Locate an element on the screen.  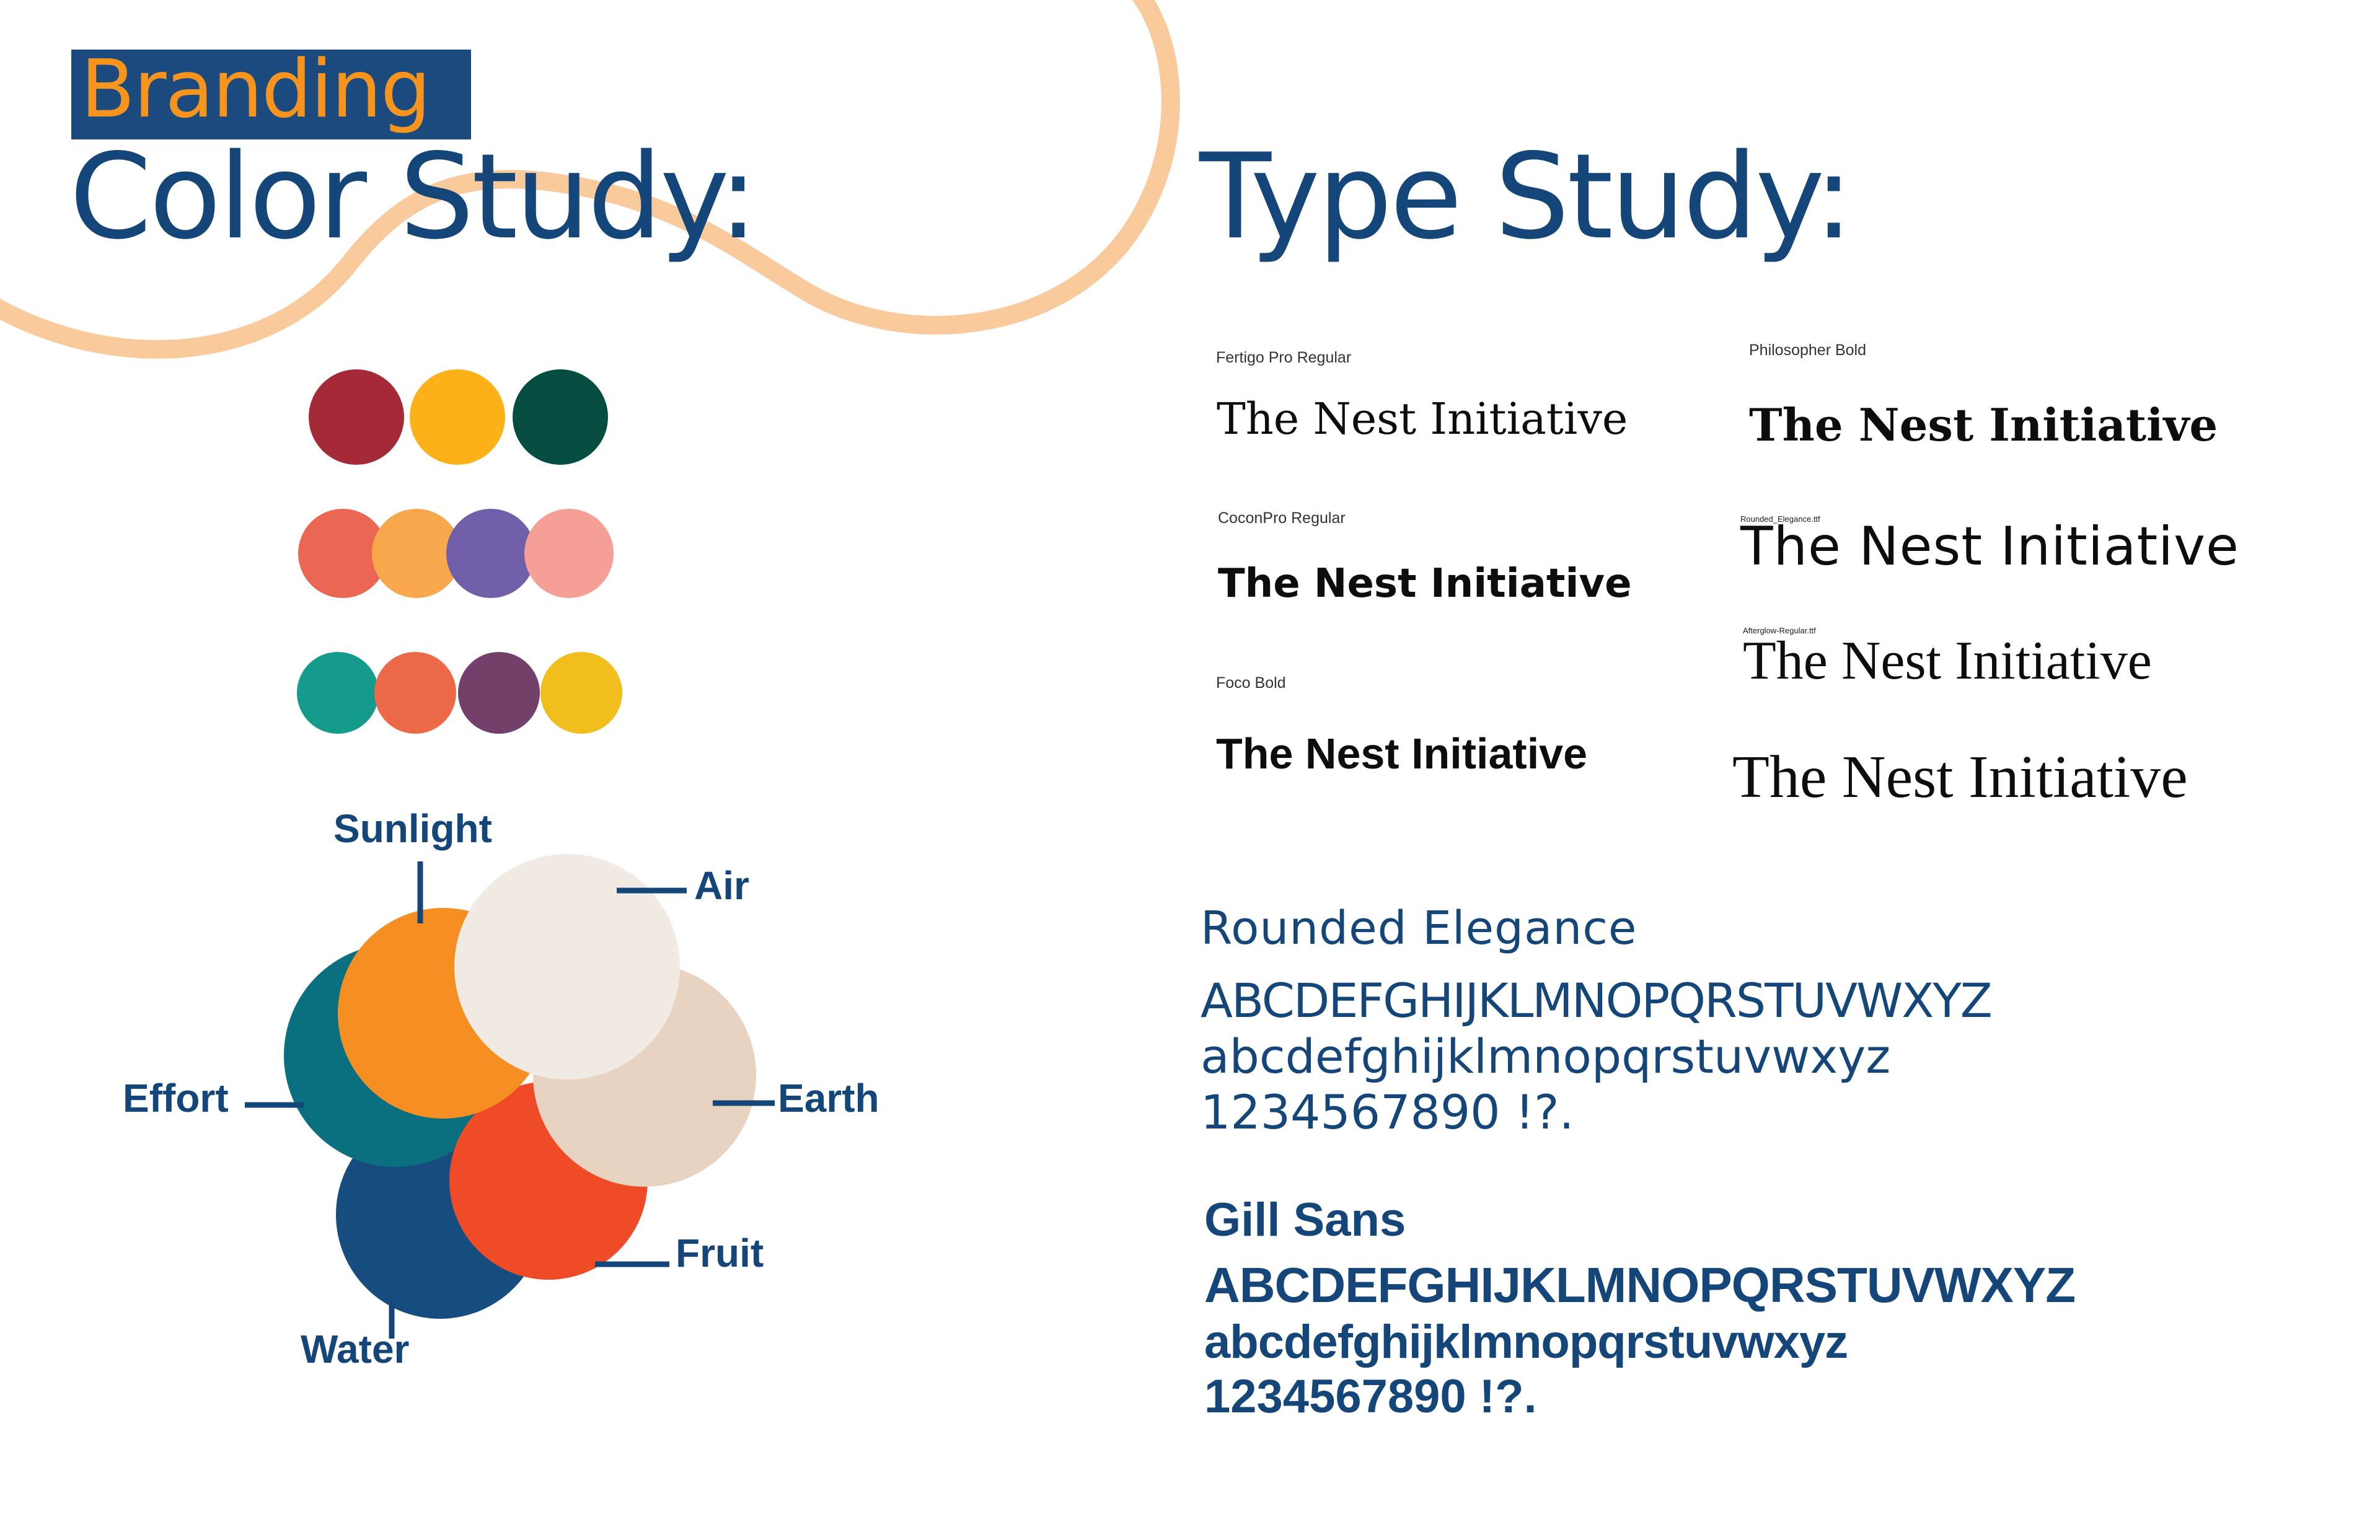
specimen-rounded-digits: 1234567890 !?. is located at coordinates (1387, 1112).